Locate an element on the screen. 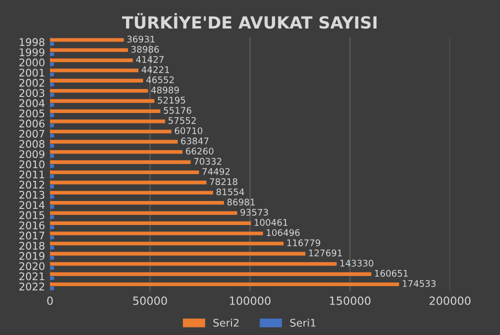 The height and width of the screenshot is (335, 500). data-label: 36931 is located at coordinates (141, 39).